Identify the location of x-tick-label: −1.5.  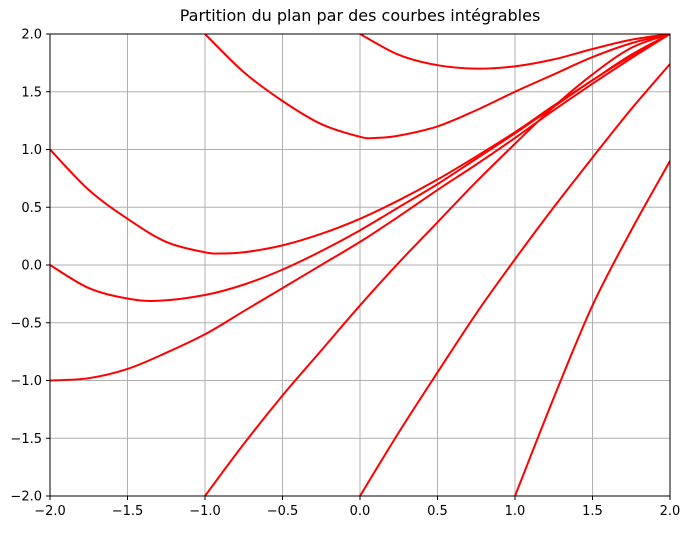
(128, 511).